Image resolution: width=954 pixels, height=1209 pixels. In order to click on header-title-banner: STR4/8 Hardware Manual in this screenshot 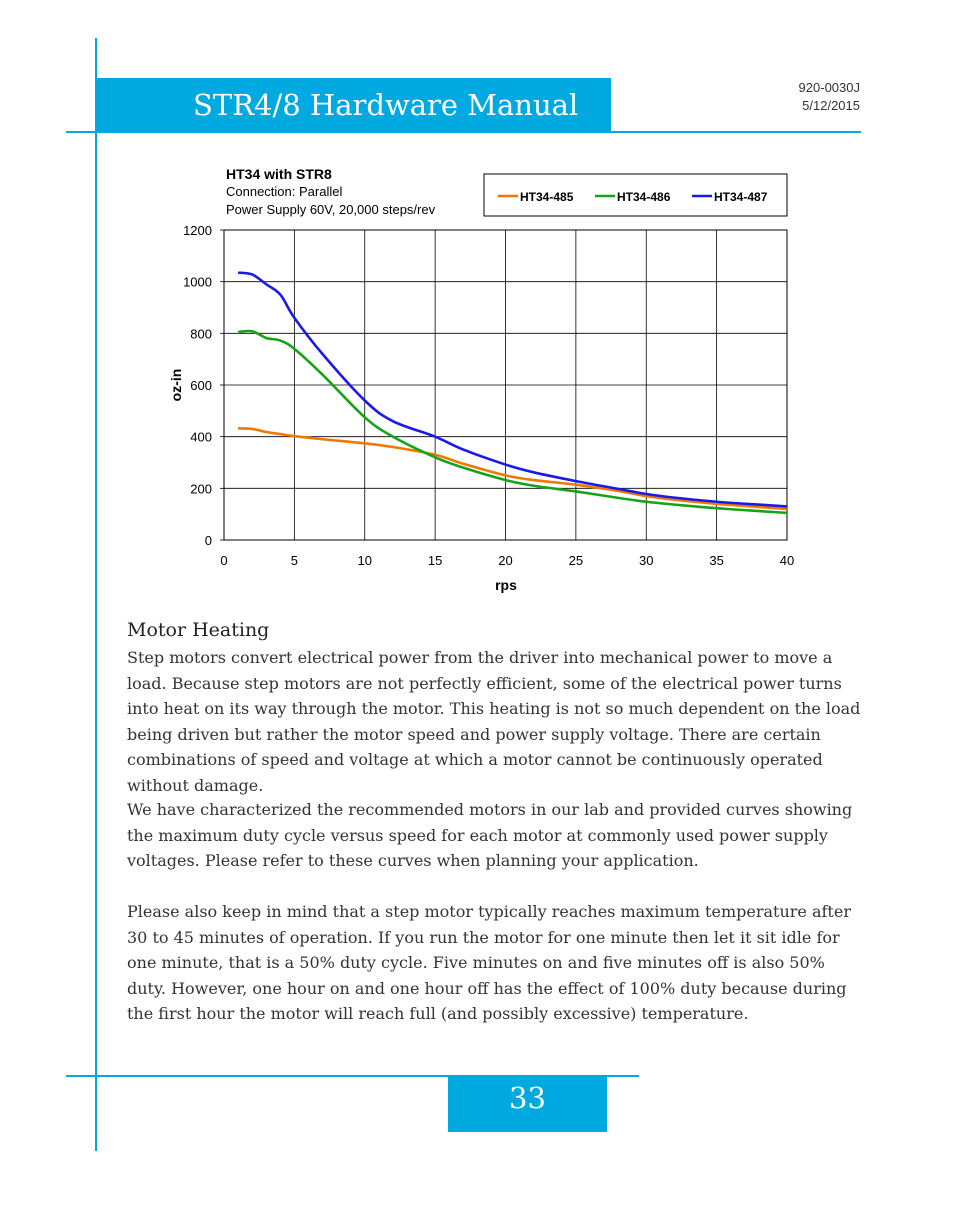, I will do `click(354, 105)`.